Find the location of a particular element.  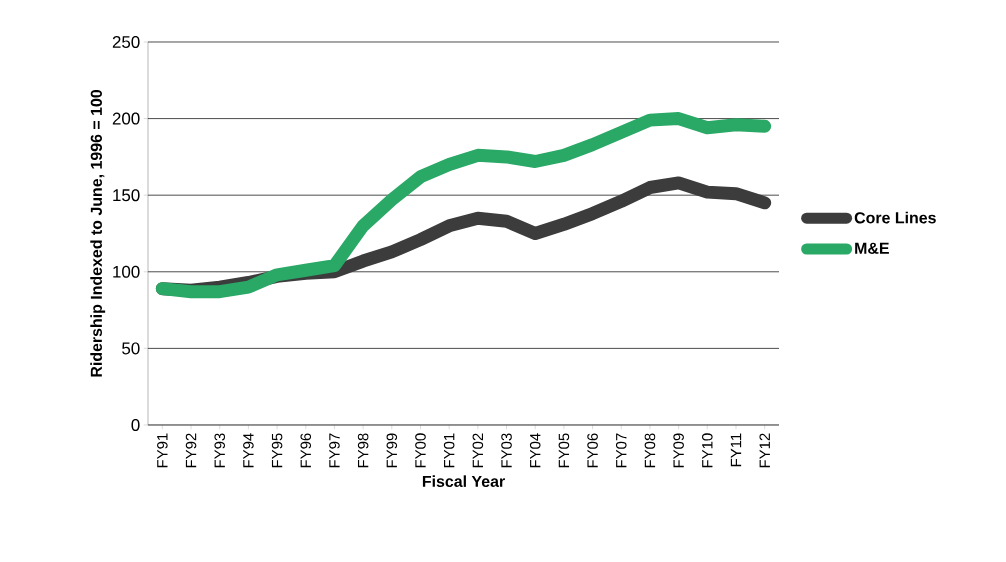

x-tick-label: FY04 is located at coordinates (535, 450).